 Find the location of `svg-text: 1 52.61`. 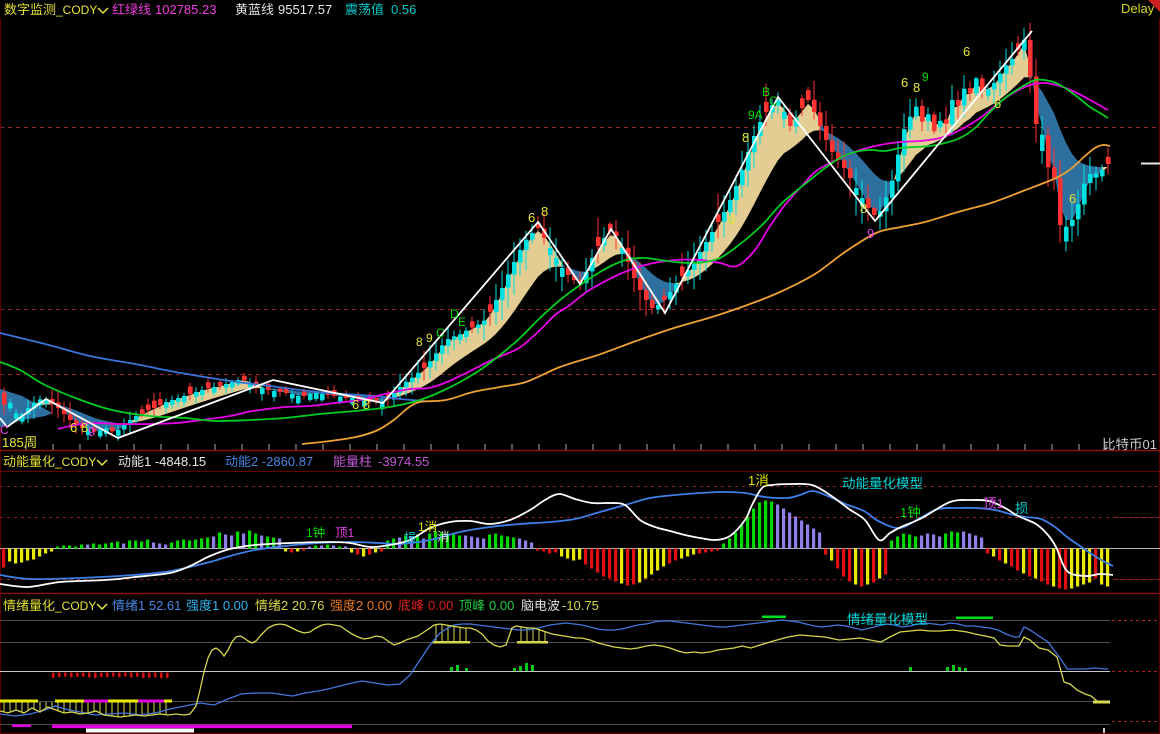

svg-text: 1 52.61 is located at coordinates (159, 605).